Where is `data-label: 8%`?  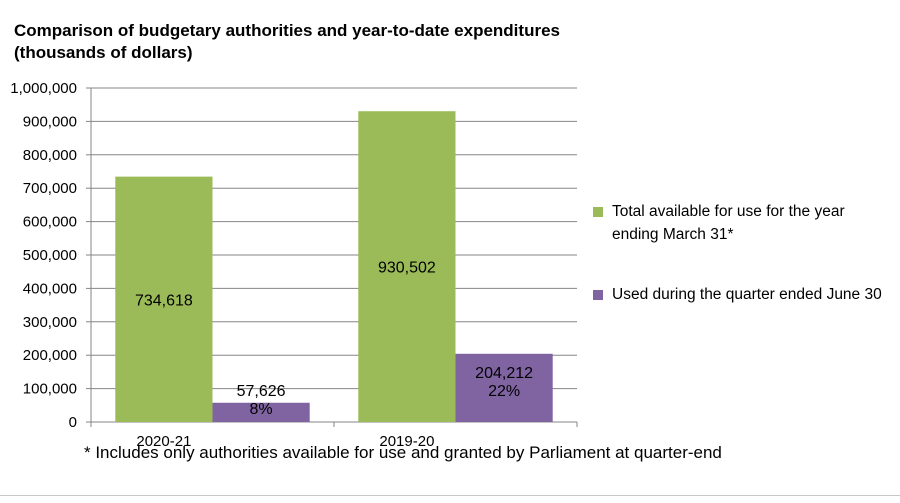 data-label: 8% is located at coordinates (261, 409).